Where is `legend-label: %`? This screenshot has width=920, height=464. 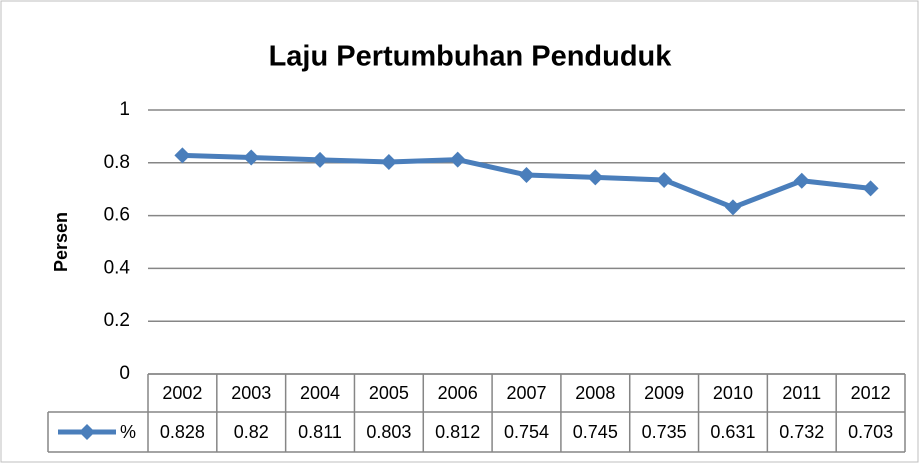
legend-label: % is located at coordinates (128, 432).